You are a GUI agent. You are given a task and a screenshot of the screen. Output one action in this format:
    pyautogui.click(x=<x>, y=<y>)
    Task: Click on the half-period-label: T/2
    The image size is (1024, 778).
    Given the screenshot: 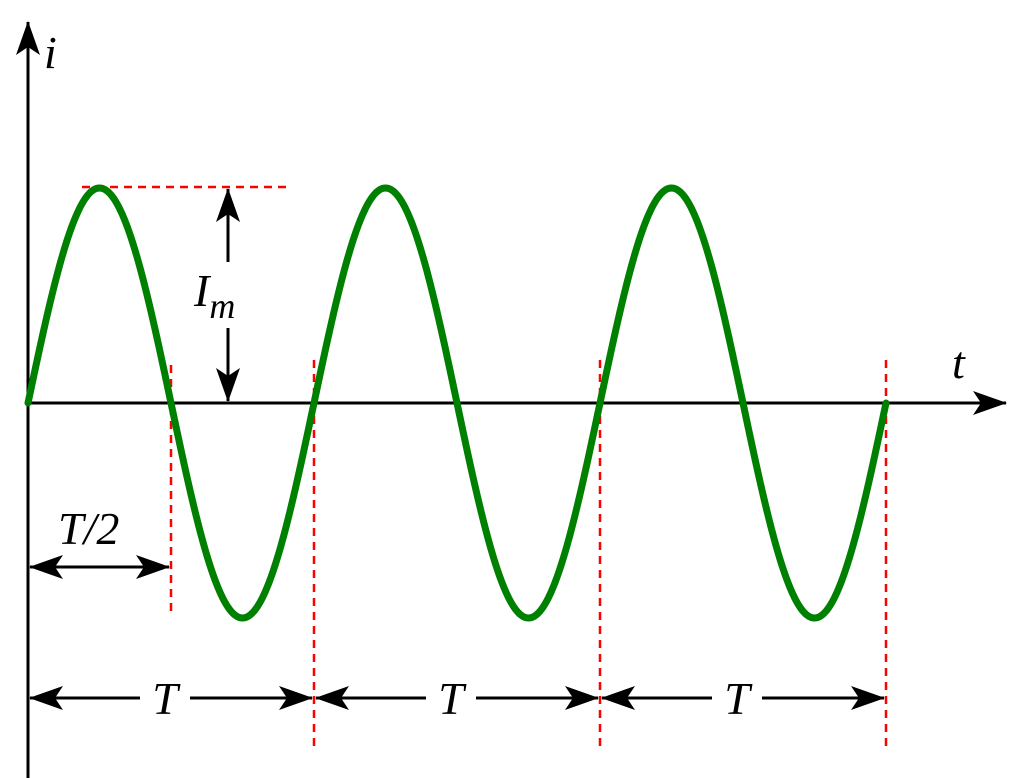 What is the action you would take?
    pyautogui.click(x=88, y=528)
    